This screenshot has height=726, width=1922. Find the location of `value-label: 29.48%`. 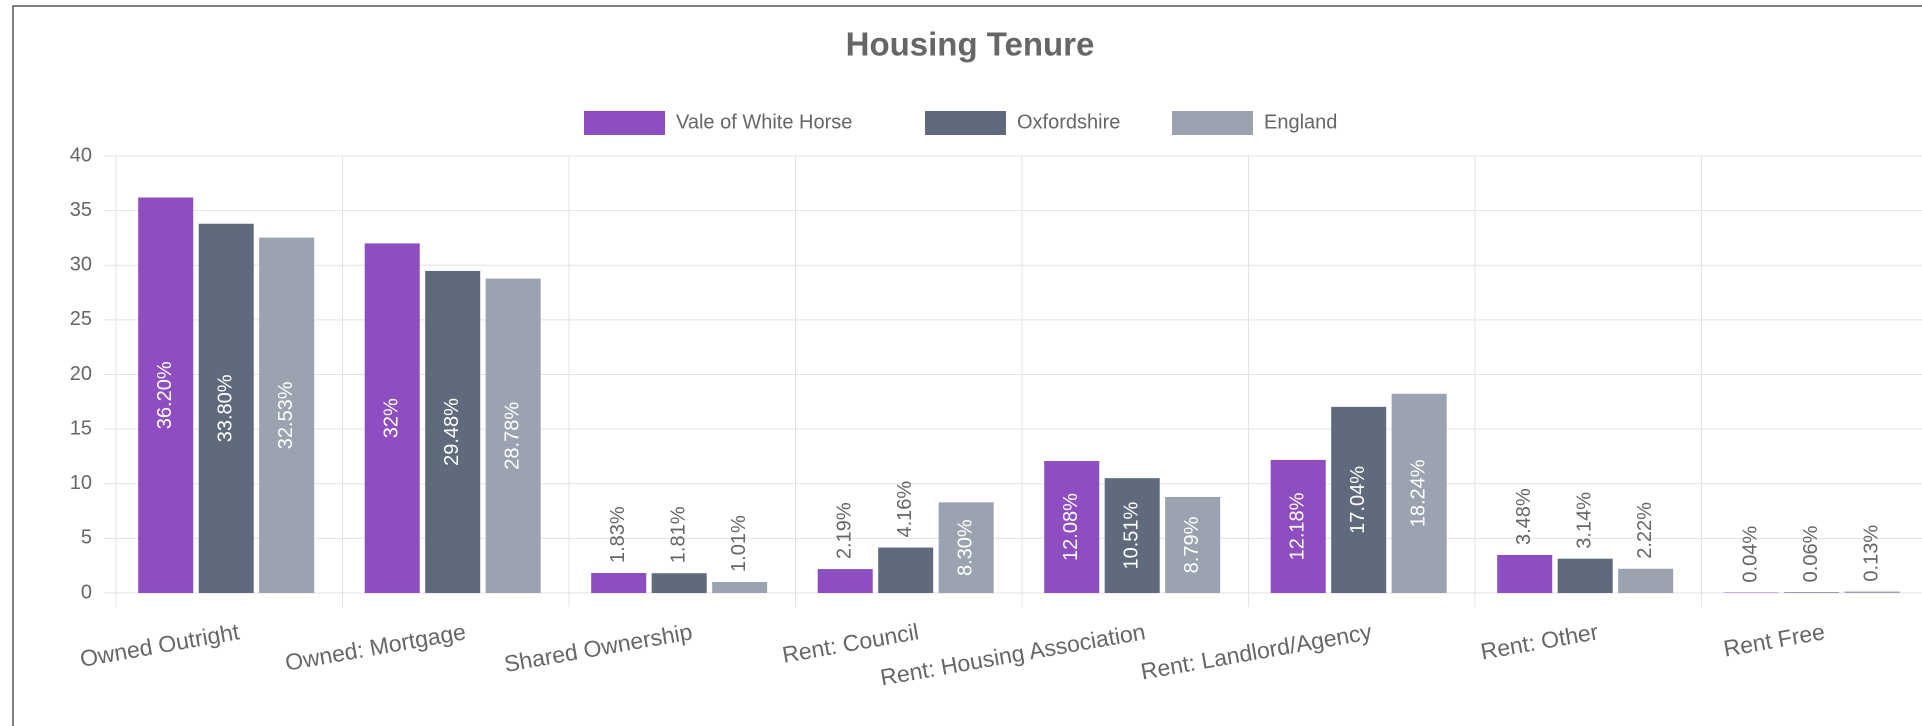

value-label: 29.48% is located at coordinates (452, 432).